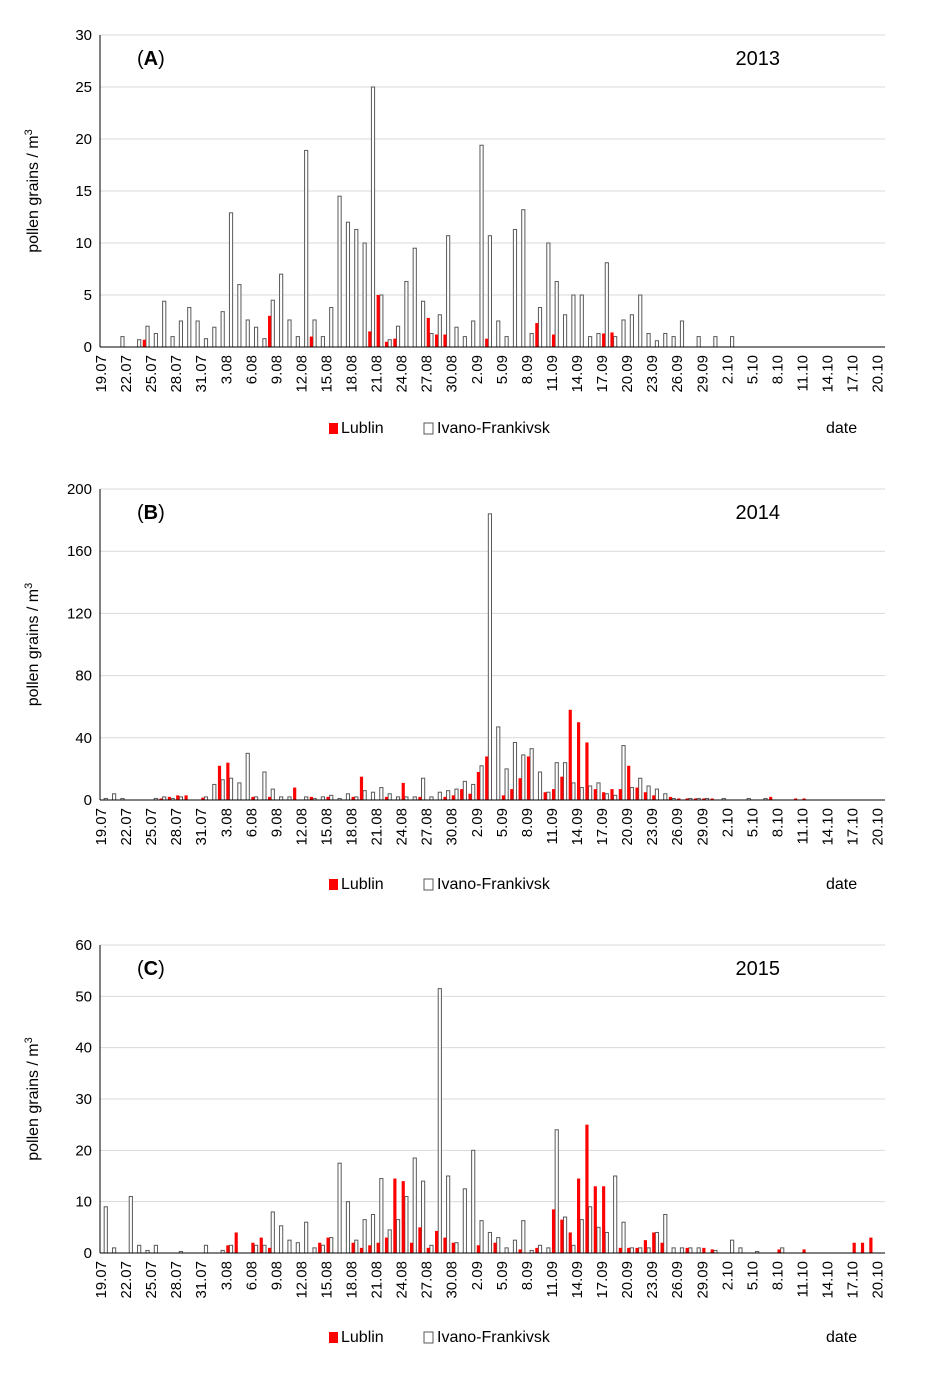  Describe the element at coordinates (527, 1275) in the screenshot. I see `x-tick-label: 8.09` at that location.